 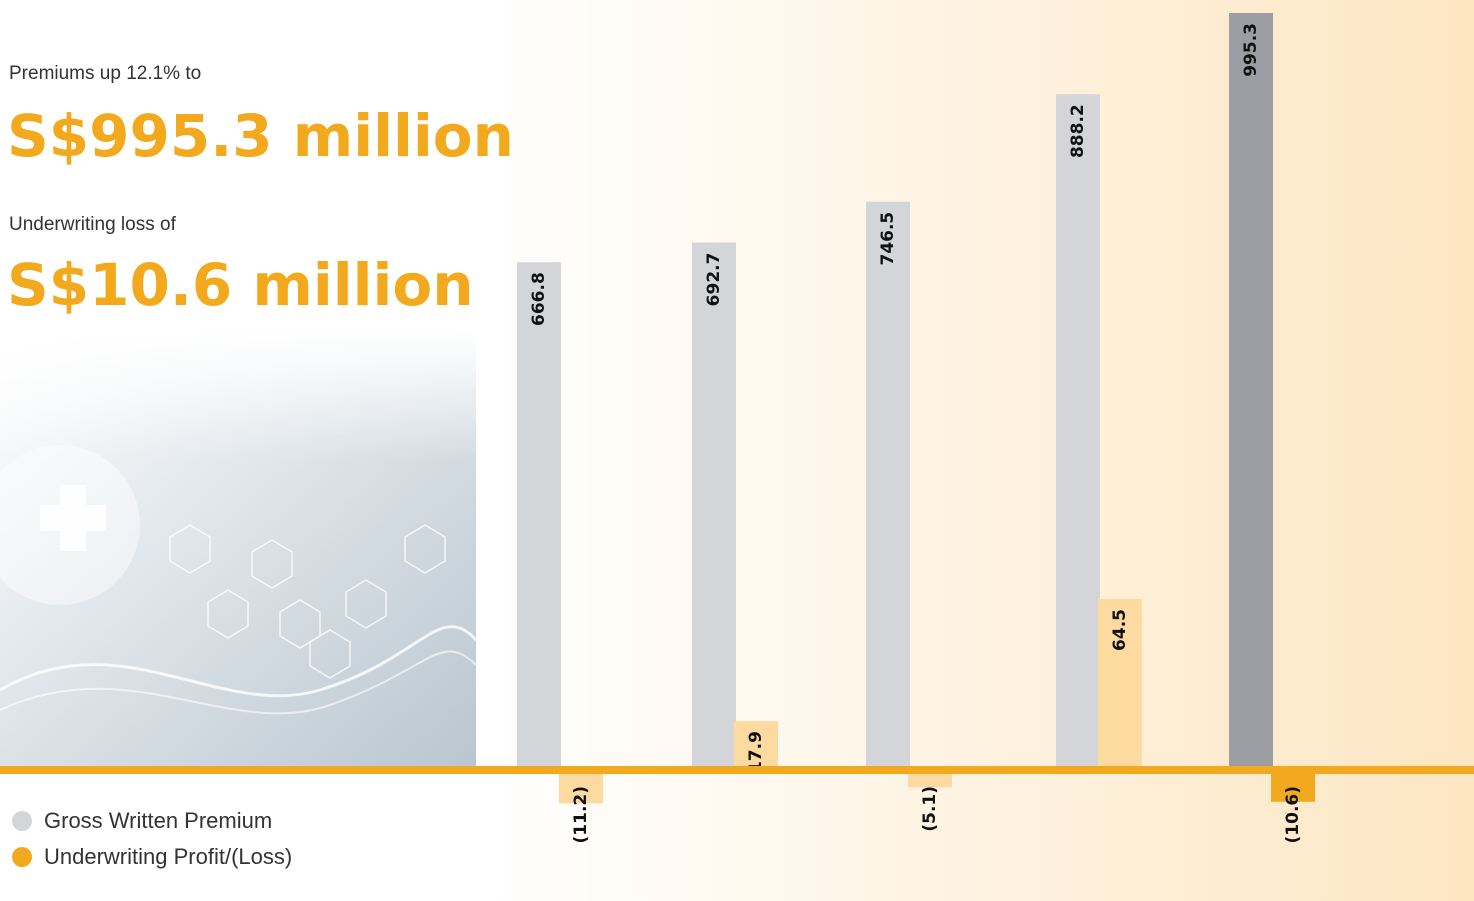 I want to click on subtitle: Premiums up 12.1% to, so click(x=105, y=73).